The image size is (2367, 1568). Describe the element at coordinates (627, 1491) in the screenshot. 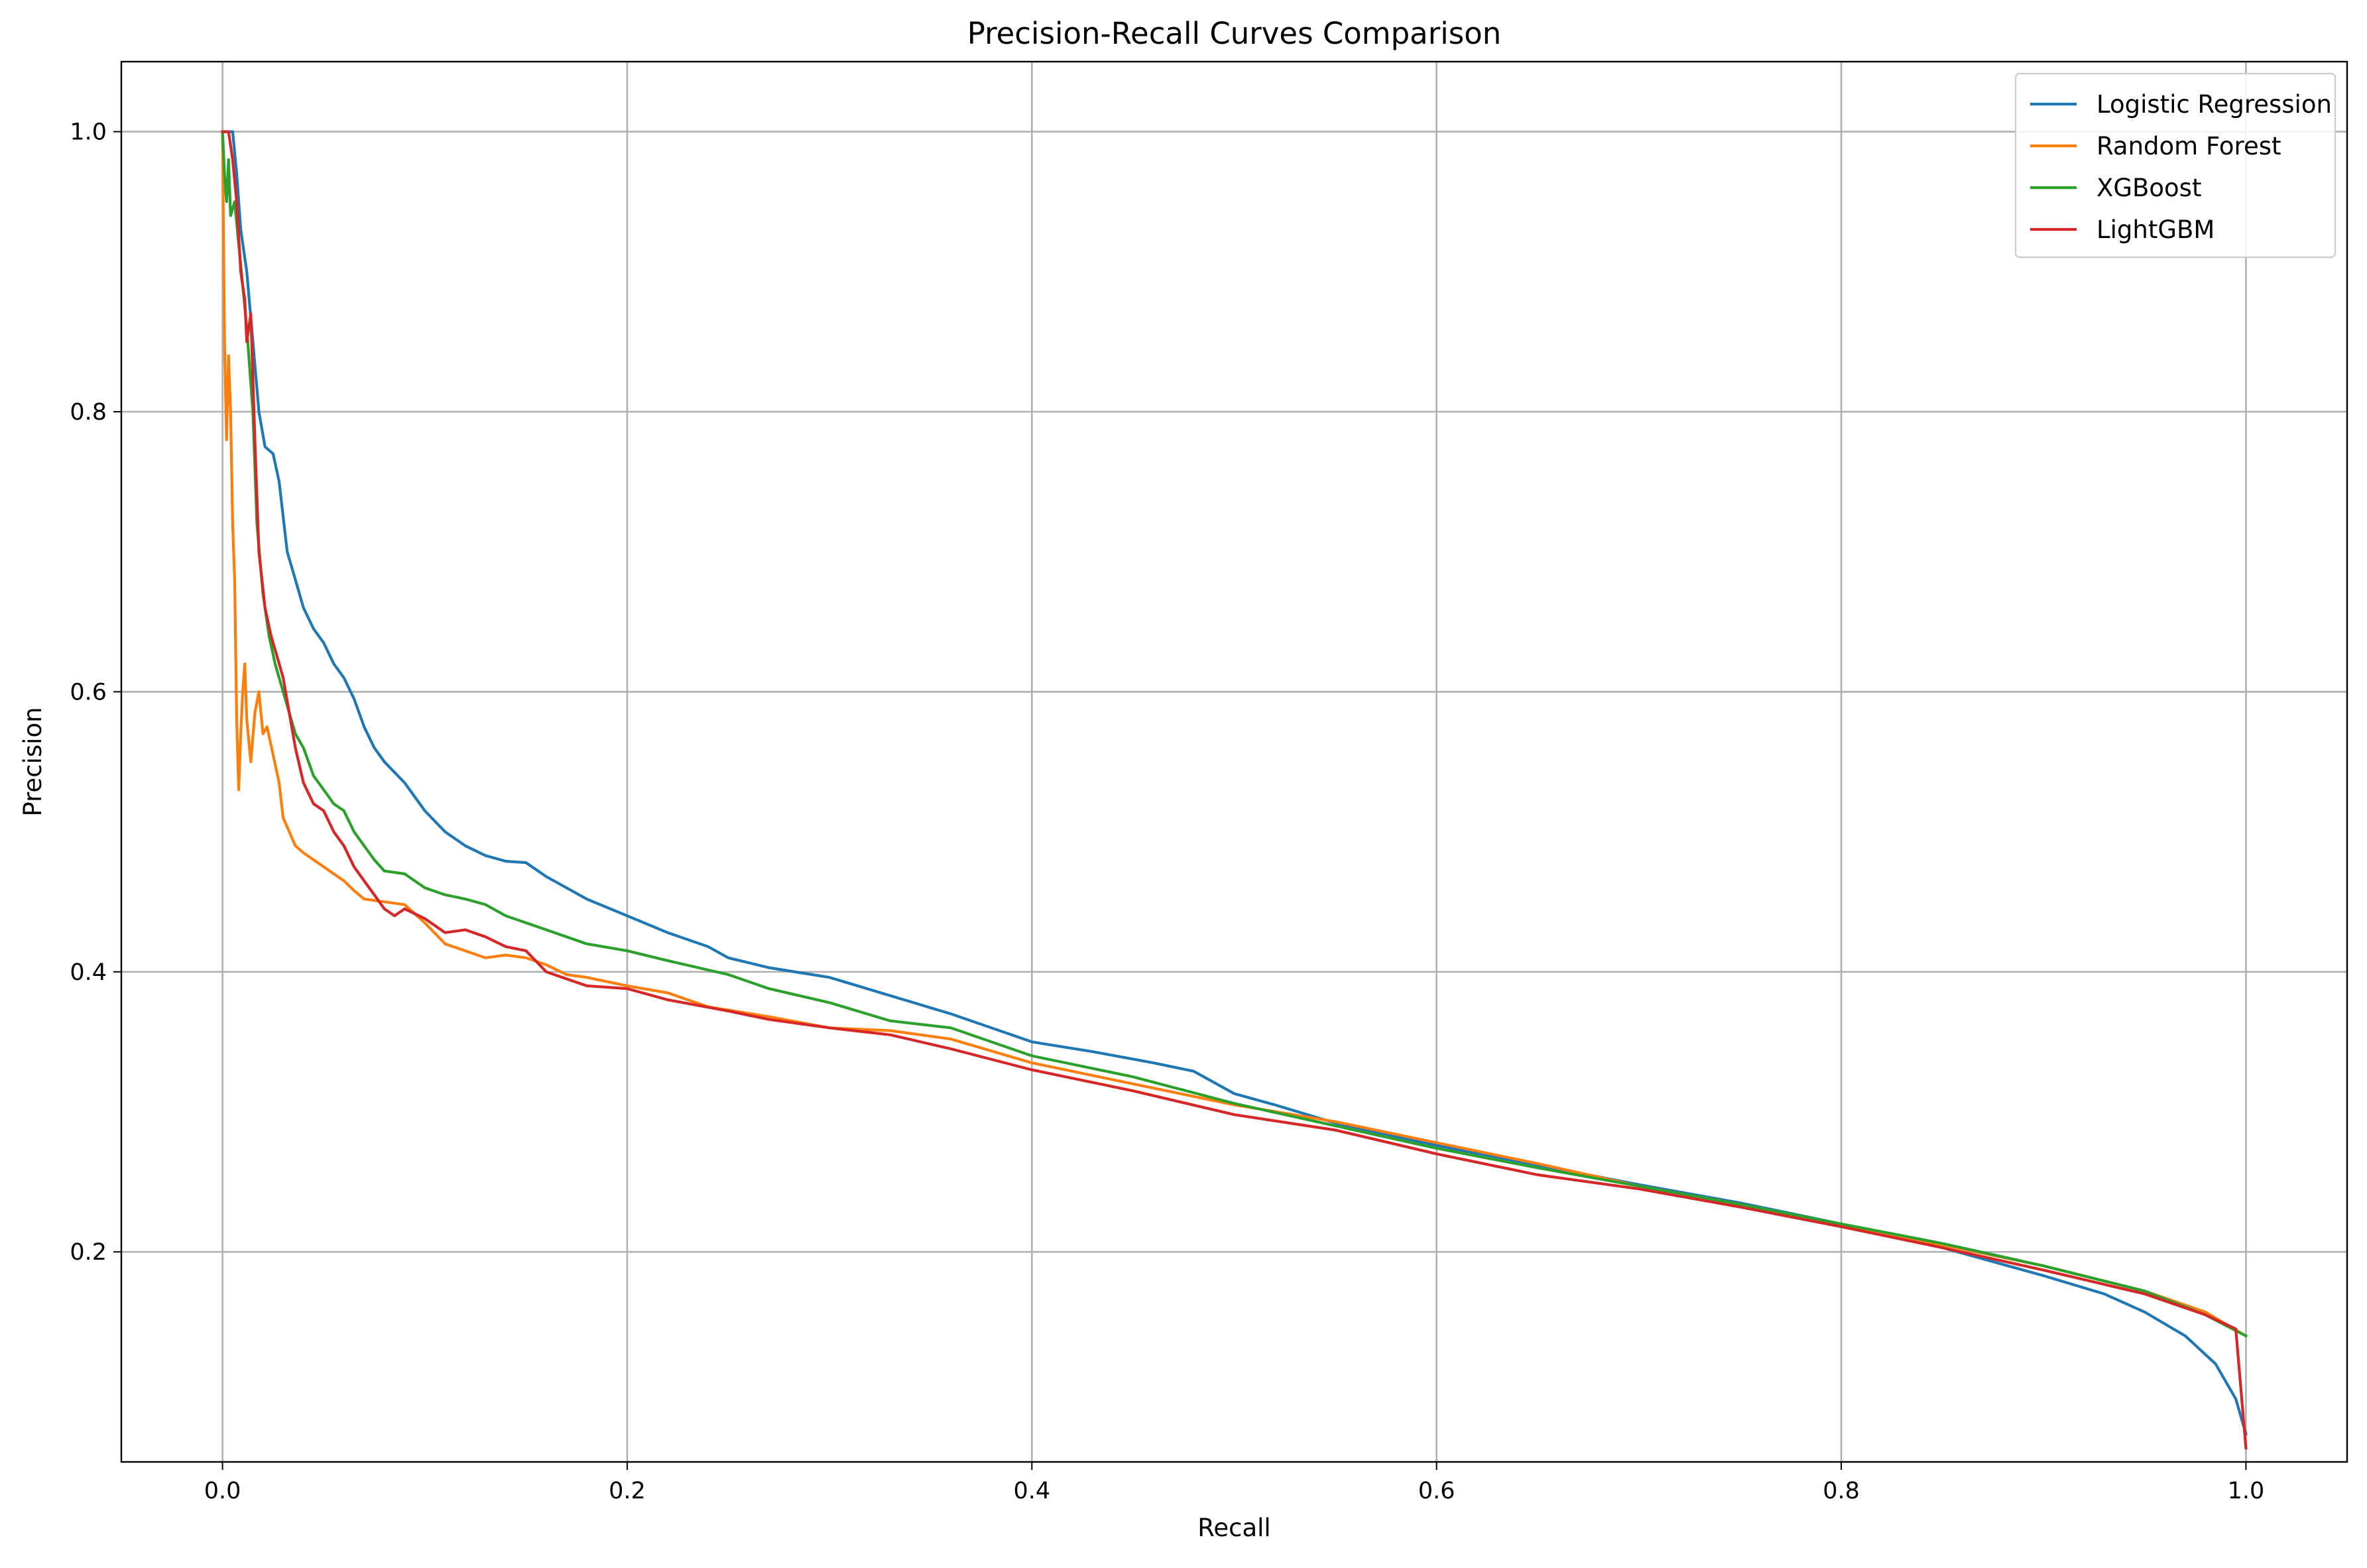

I see `x-tick-label: 0.2` at that location.